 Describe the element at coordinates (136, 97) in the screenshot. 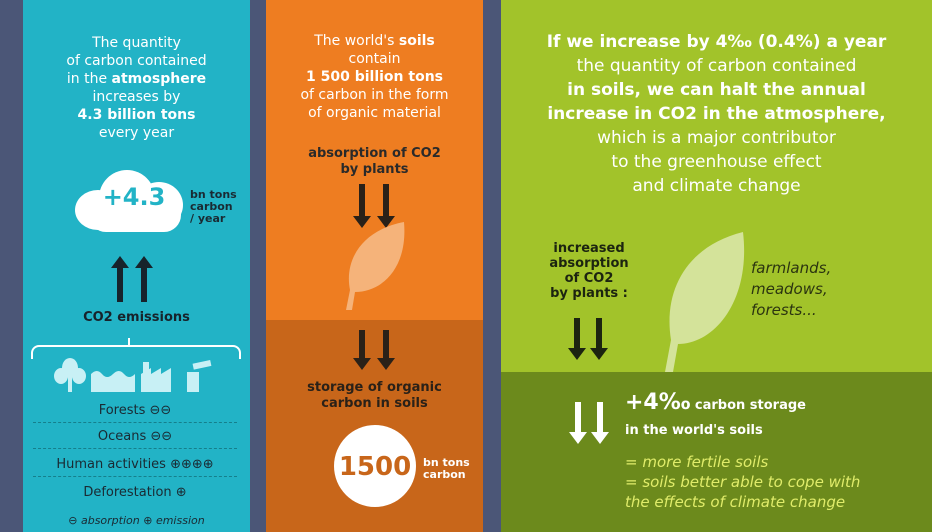

I see `intro-line: increases by` at that location.